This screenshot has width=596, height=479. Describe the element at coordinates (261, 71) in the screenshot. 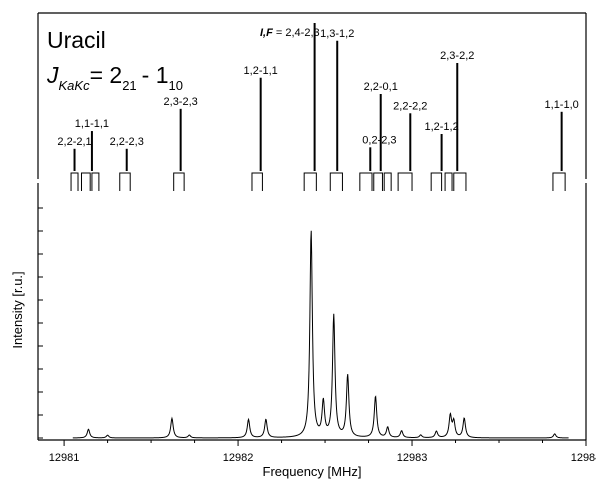

I see `hyperfine-stick-label: 1,2-1,1` at that location.